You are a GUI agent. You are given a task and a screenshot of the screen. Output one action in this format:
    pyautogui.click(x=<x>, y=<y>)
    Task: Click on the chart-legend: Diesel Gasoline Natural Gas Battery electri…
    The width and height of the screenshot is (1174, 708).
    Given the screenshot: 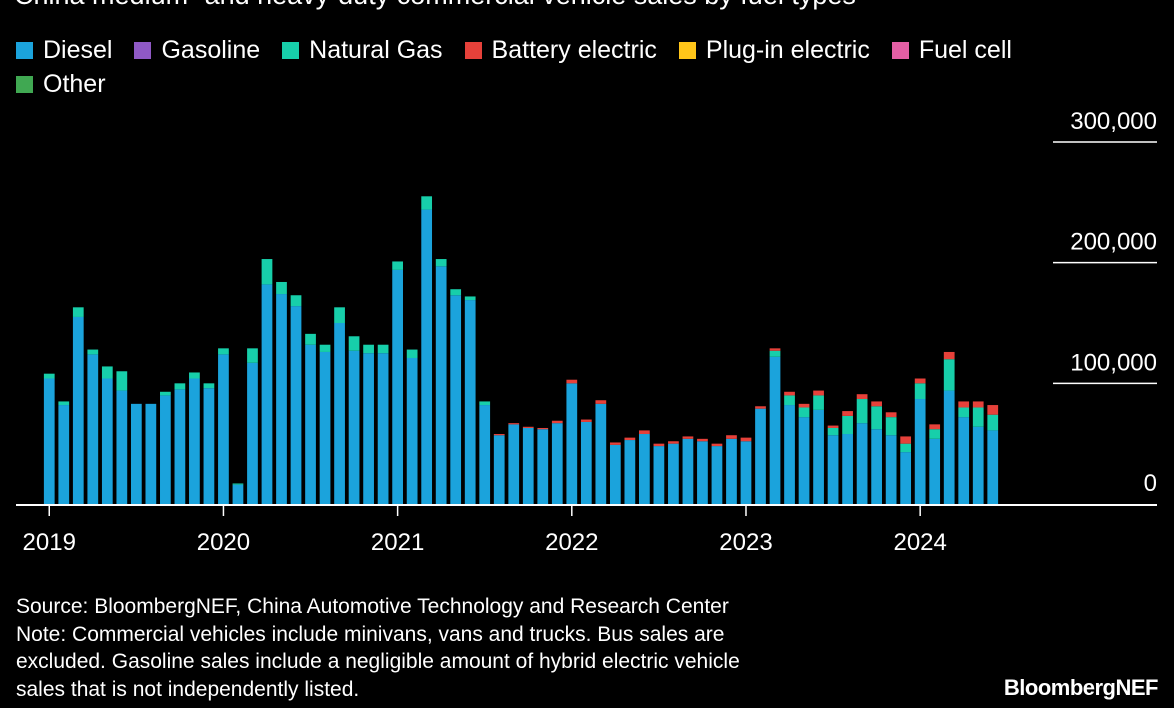 What is the action you would take?
    pyautogui.click(x=566, y=67)
    